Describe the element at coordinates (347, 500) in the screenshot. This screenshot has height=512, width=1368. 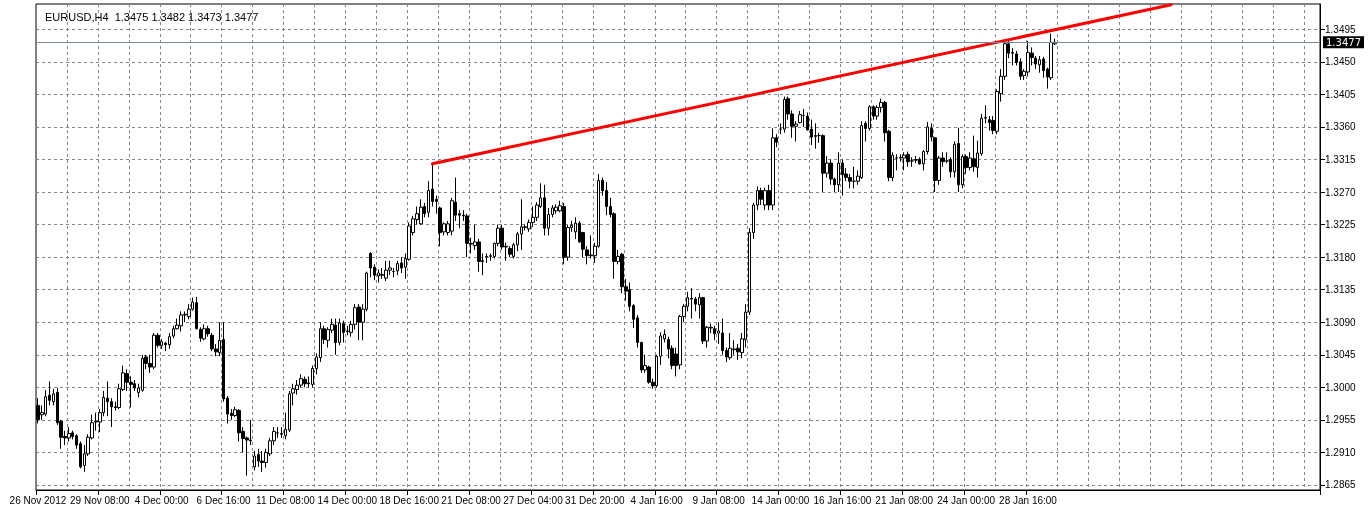
I see `x-tick-label: 14 Dec 00:00` at that location.